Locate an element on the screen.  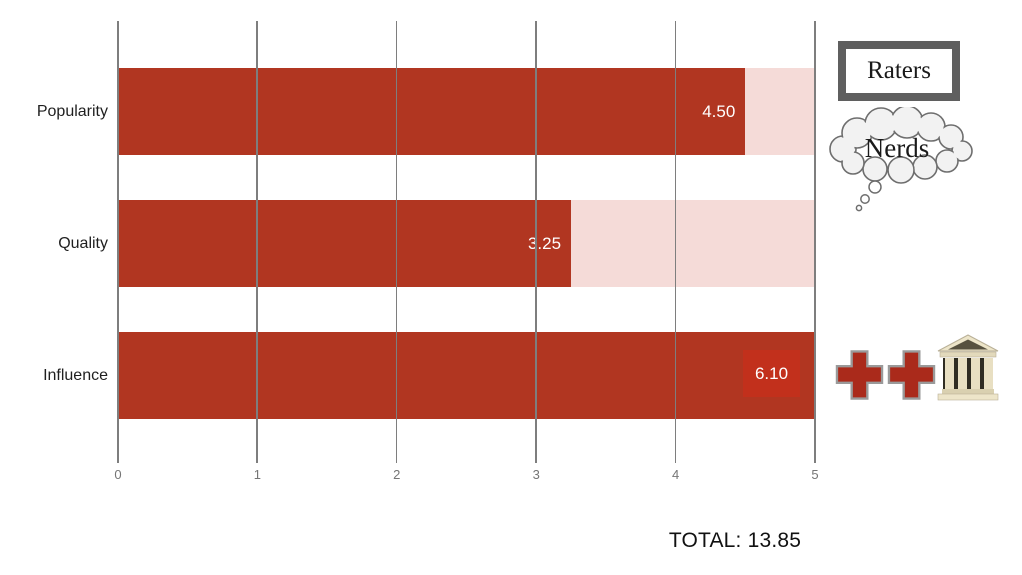
bar-value-label-popularity: 4.50 is located at coordinates (719, 111).